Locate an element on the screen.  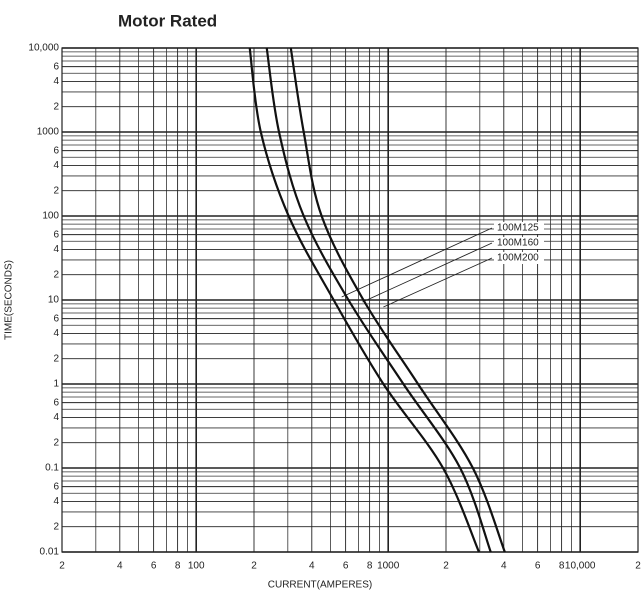
y-tick-label: 0.1 is located at coordinates (52, 468).